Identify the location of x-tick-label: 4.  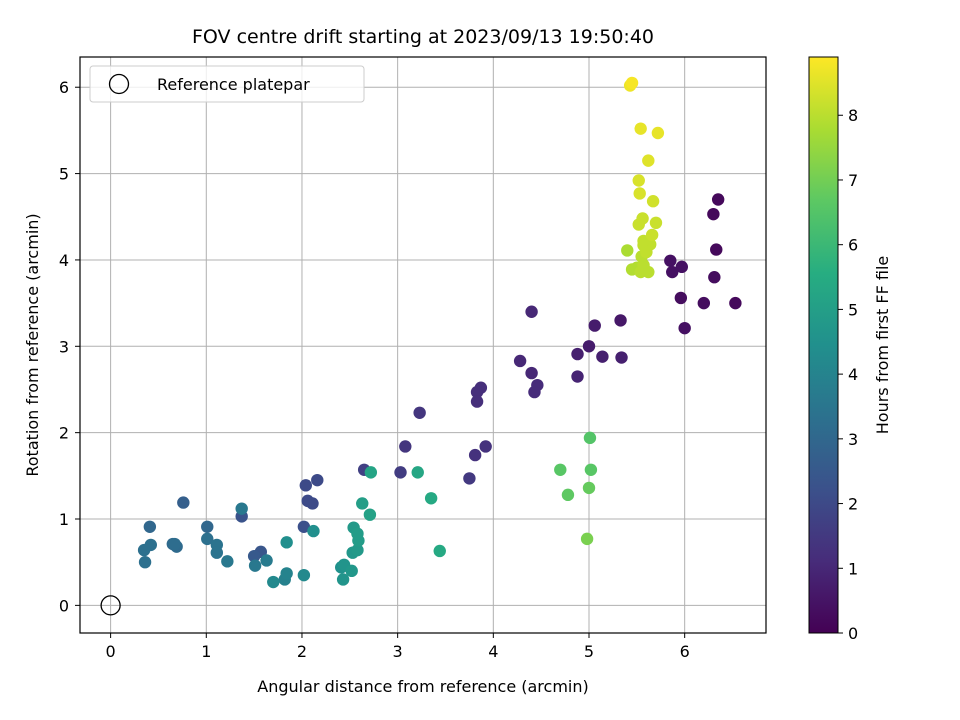
(493, 651).